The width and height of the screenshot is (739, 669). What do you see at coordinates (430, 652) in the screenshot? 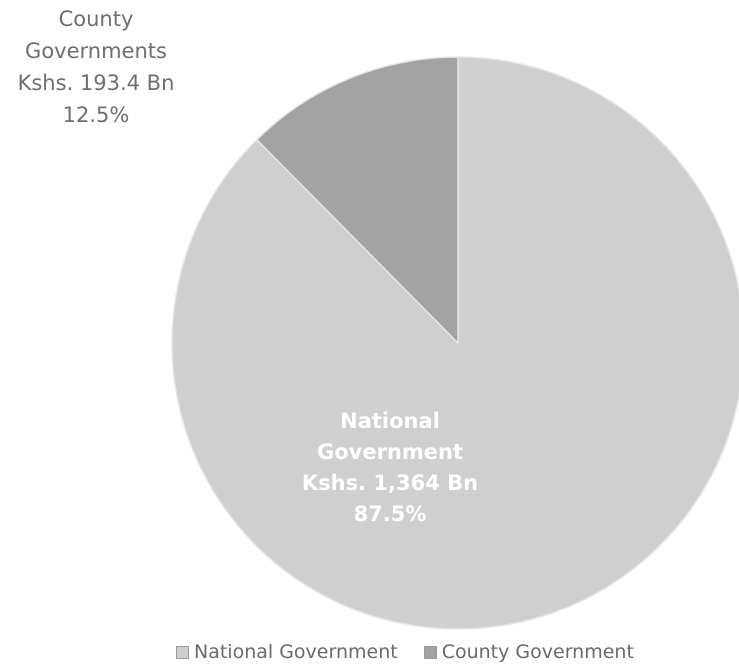
I see `legend-swatch-county` at bounding box center [430, 652].